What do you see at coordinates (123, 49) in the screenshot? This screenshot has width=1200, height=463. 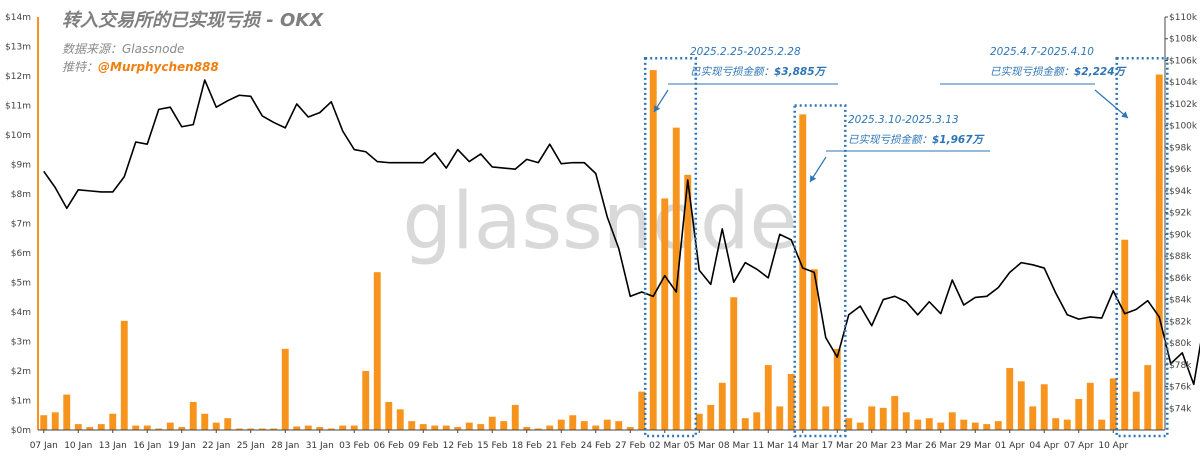 I see `chart-subtitle: 数据来源：Glassnode` at bounding box center [123, 49].